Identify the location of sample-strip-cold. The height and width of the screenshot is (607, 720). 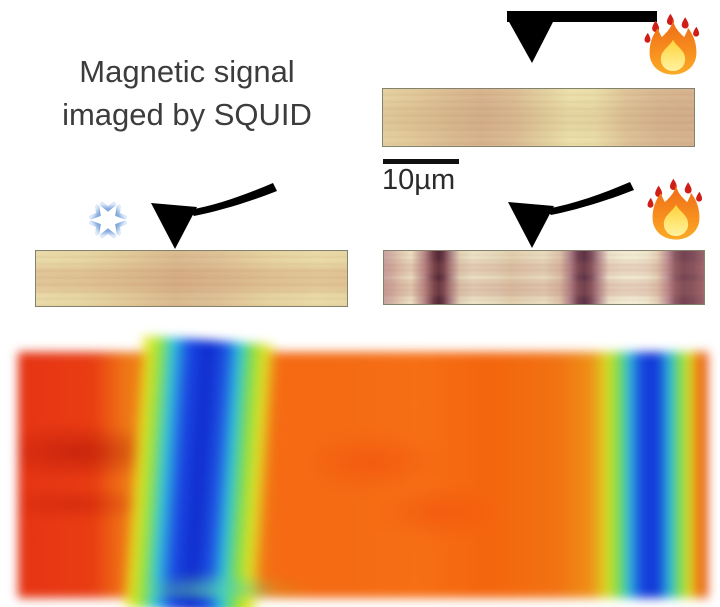
(191, 278).